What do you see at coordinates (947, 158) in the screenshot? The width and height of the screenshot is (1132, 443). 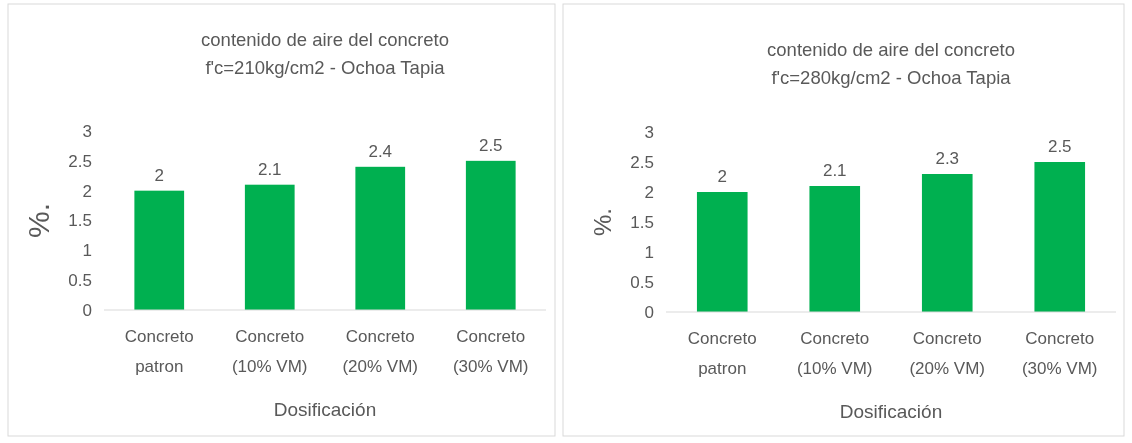 I see `data-label: 2.3` at bounding box center [947, 158].